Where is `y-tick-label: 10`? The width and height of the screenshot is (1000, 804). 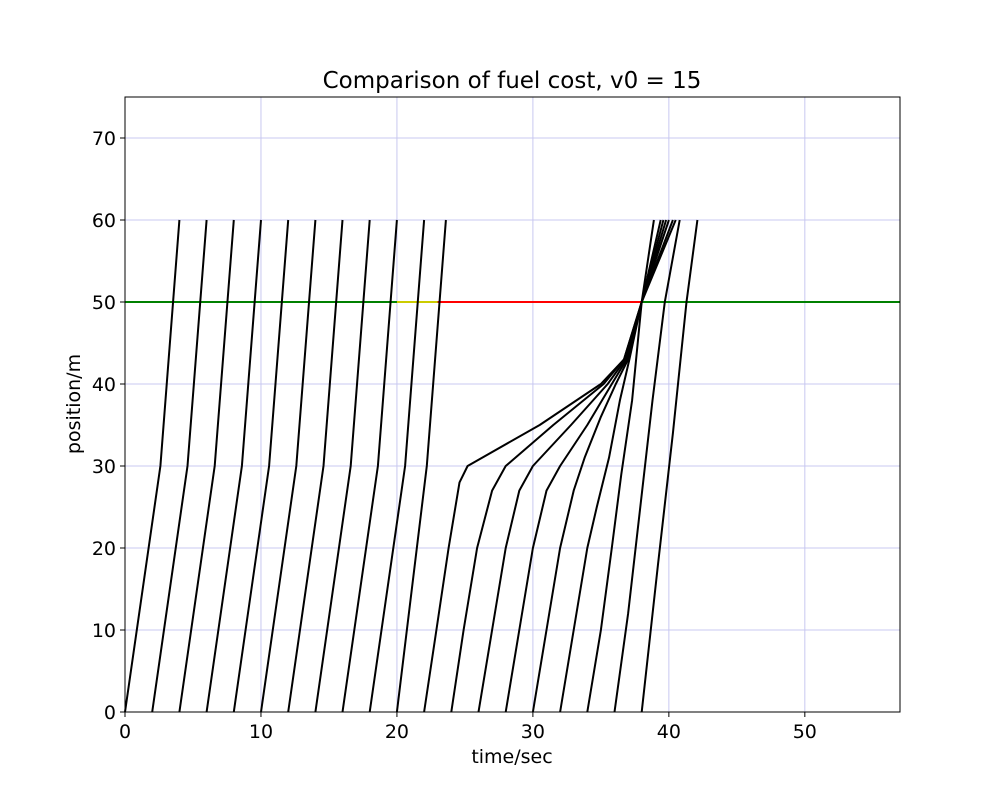
y-tick-label: 10 is located at coordinates (104, 631).